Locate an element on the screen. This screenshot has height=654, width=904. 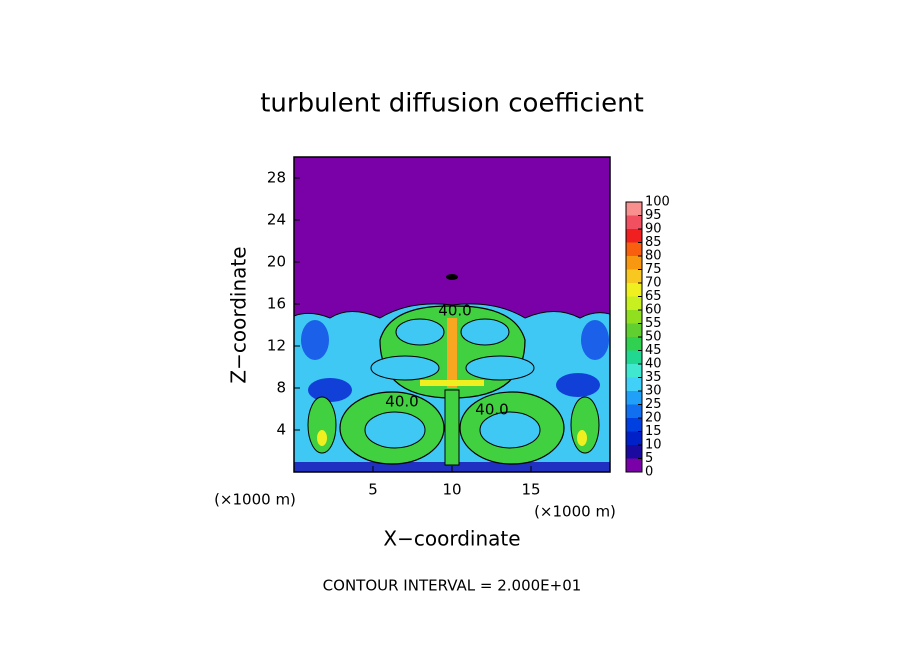
y-tick-label: 8 is located at coordinates (281, 388).